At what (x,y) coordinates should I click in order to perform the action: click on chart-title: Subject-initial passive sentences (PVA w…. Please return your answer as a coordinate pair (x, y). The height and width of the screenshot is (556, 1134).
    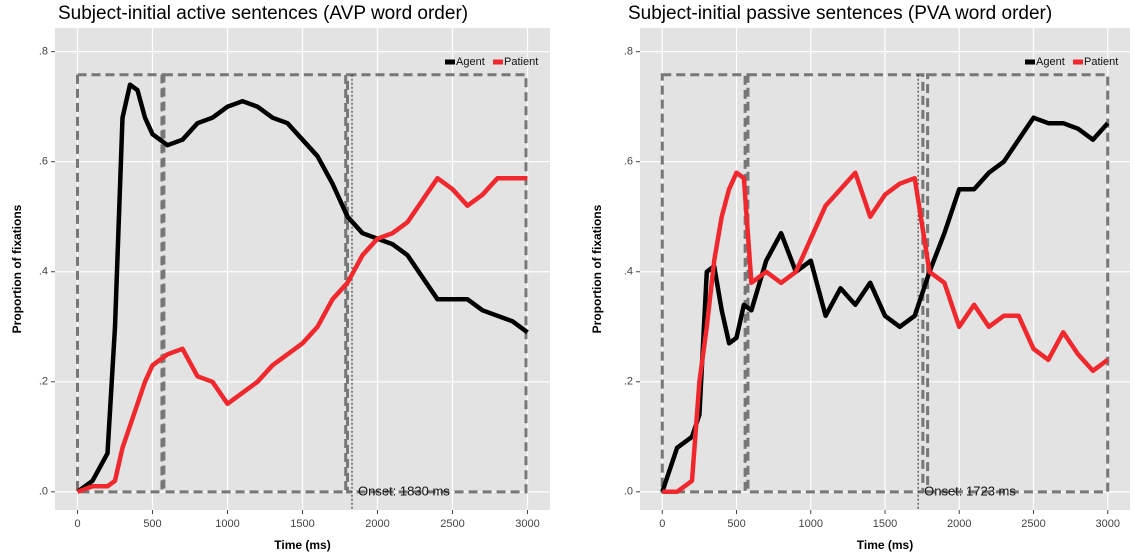
    Looking at the image, I should click on (840, 13).